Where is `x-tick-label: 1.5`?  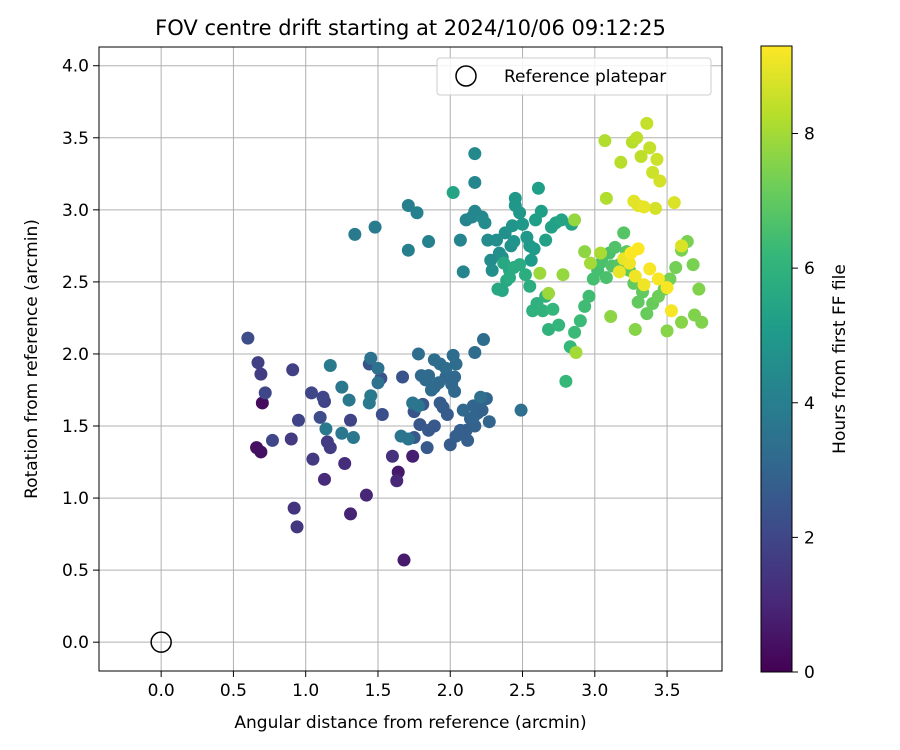 x-tick-label: 1.5 is located at coordinates (377, 691).